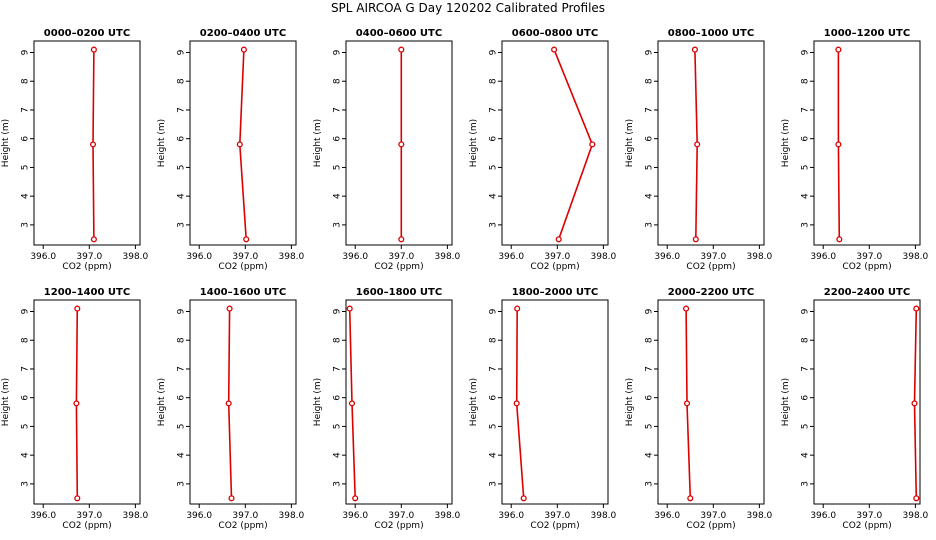  What do you see at coordinates (867, 33) in the screenshot?
I see `panel-title: 1000–1200 UTC` at bounding box center [867, 33].